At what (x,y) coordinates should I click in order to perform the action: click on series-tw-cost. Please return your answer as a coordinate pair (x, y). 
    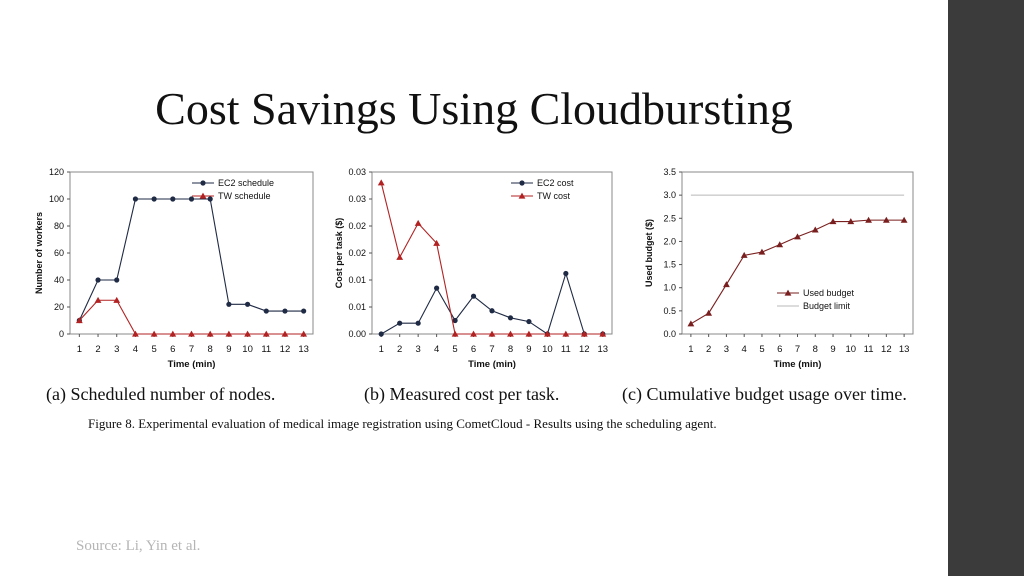
    Looking at the image, I should click on (492, 258).